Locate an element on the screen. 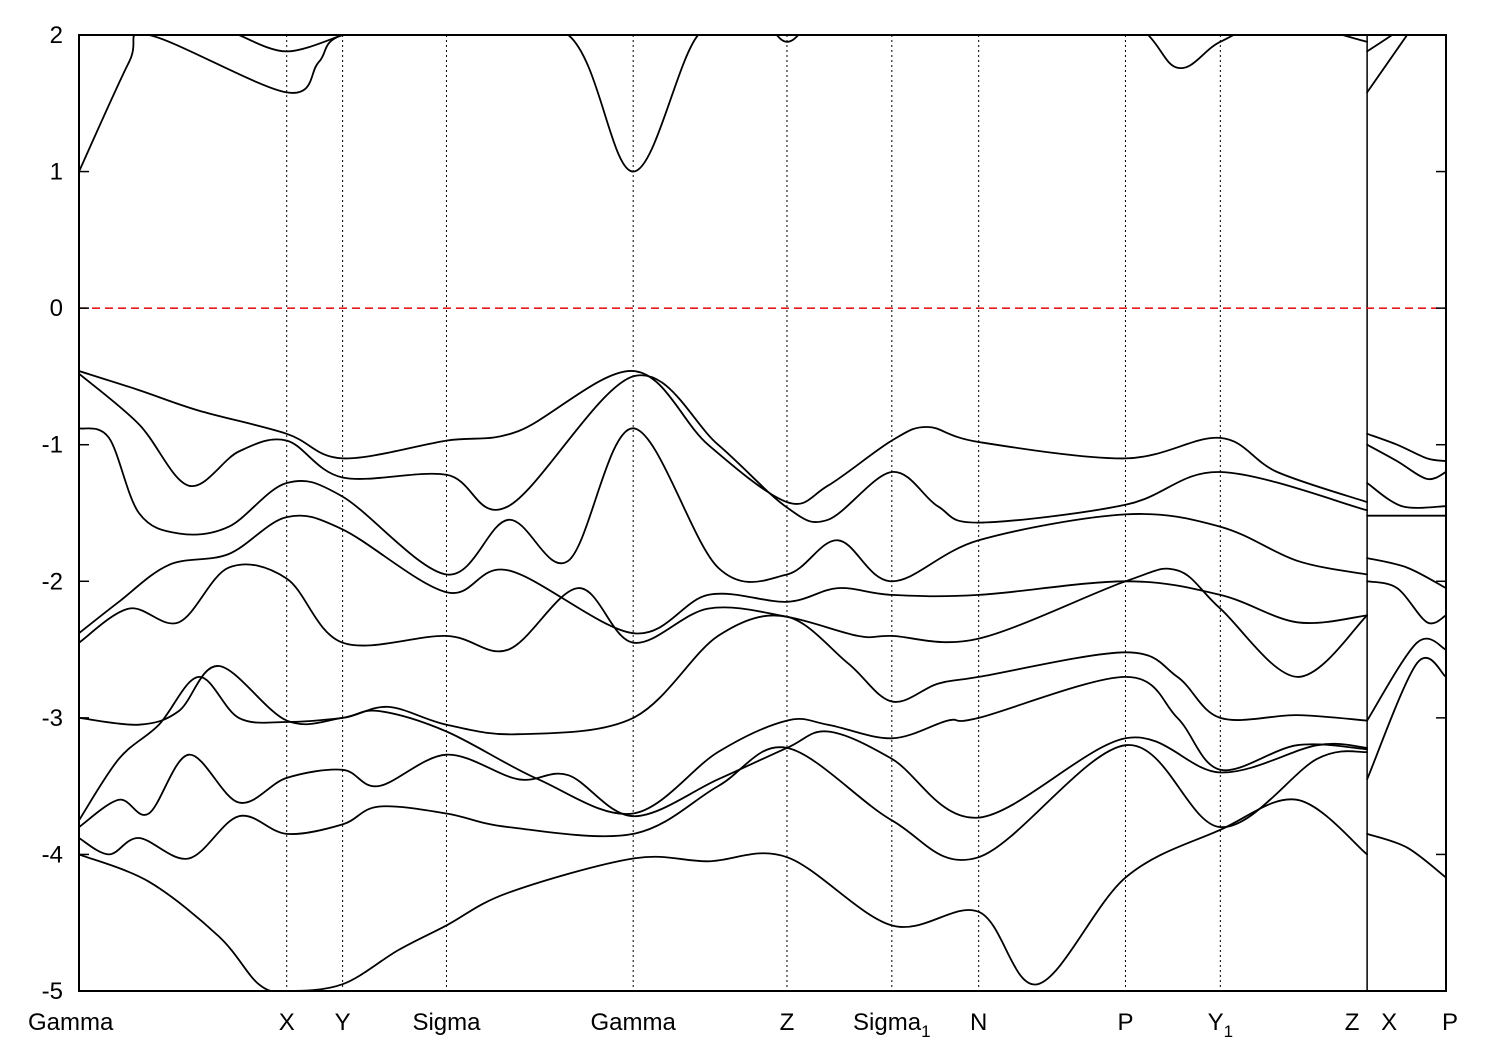  y-tick-label: 0 is located at coordinates (56, 308).